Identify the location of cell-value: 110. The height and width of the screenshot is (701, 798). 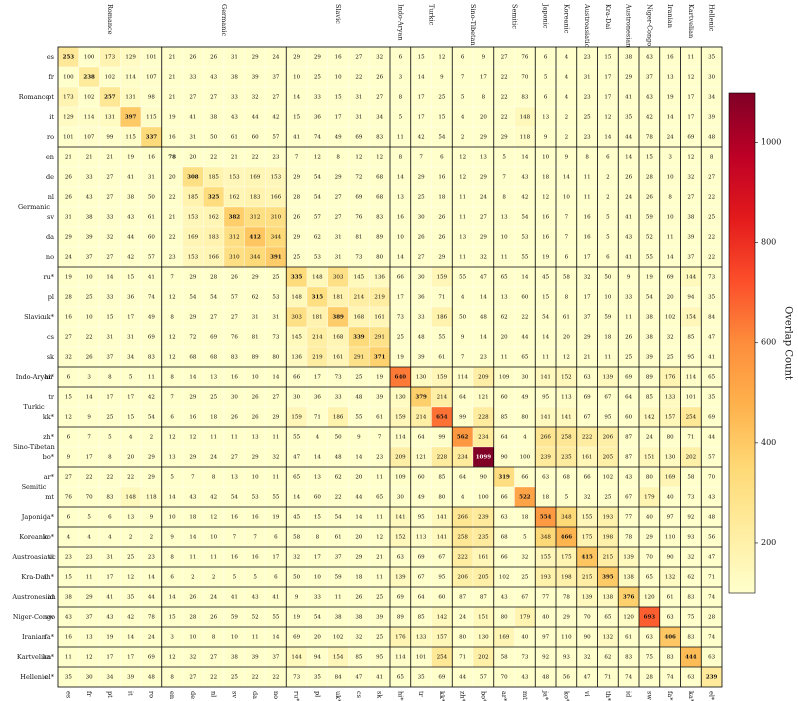
(566, 638).